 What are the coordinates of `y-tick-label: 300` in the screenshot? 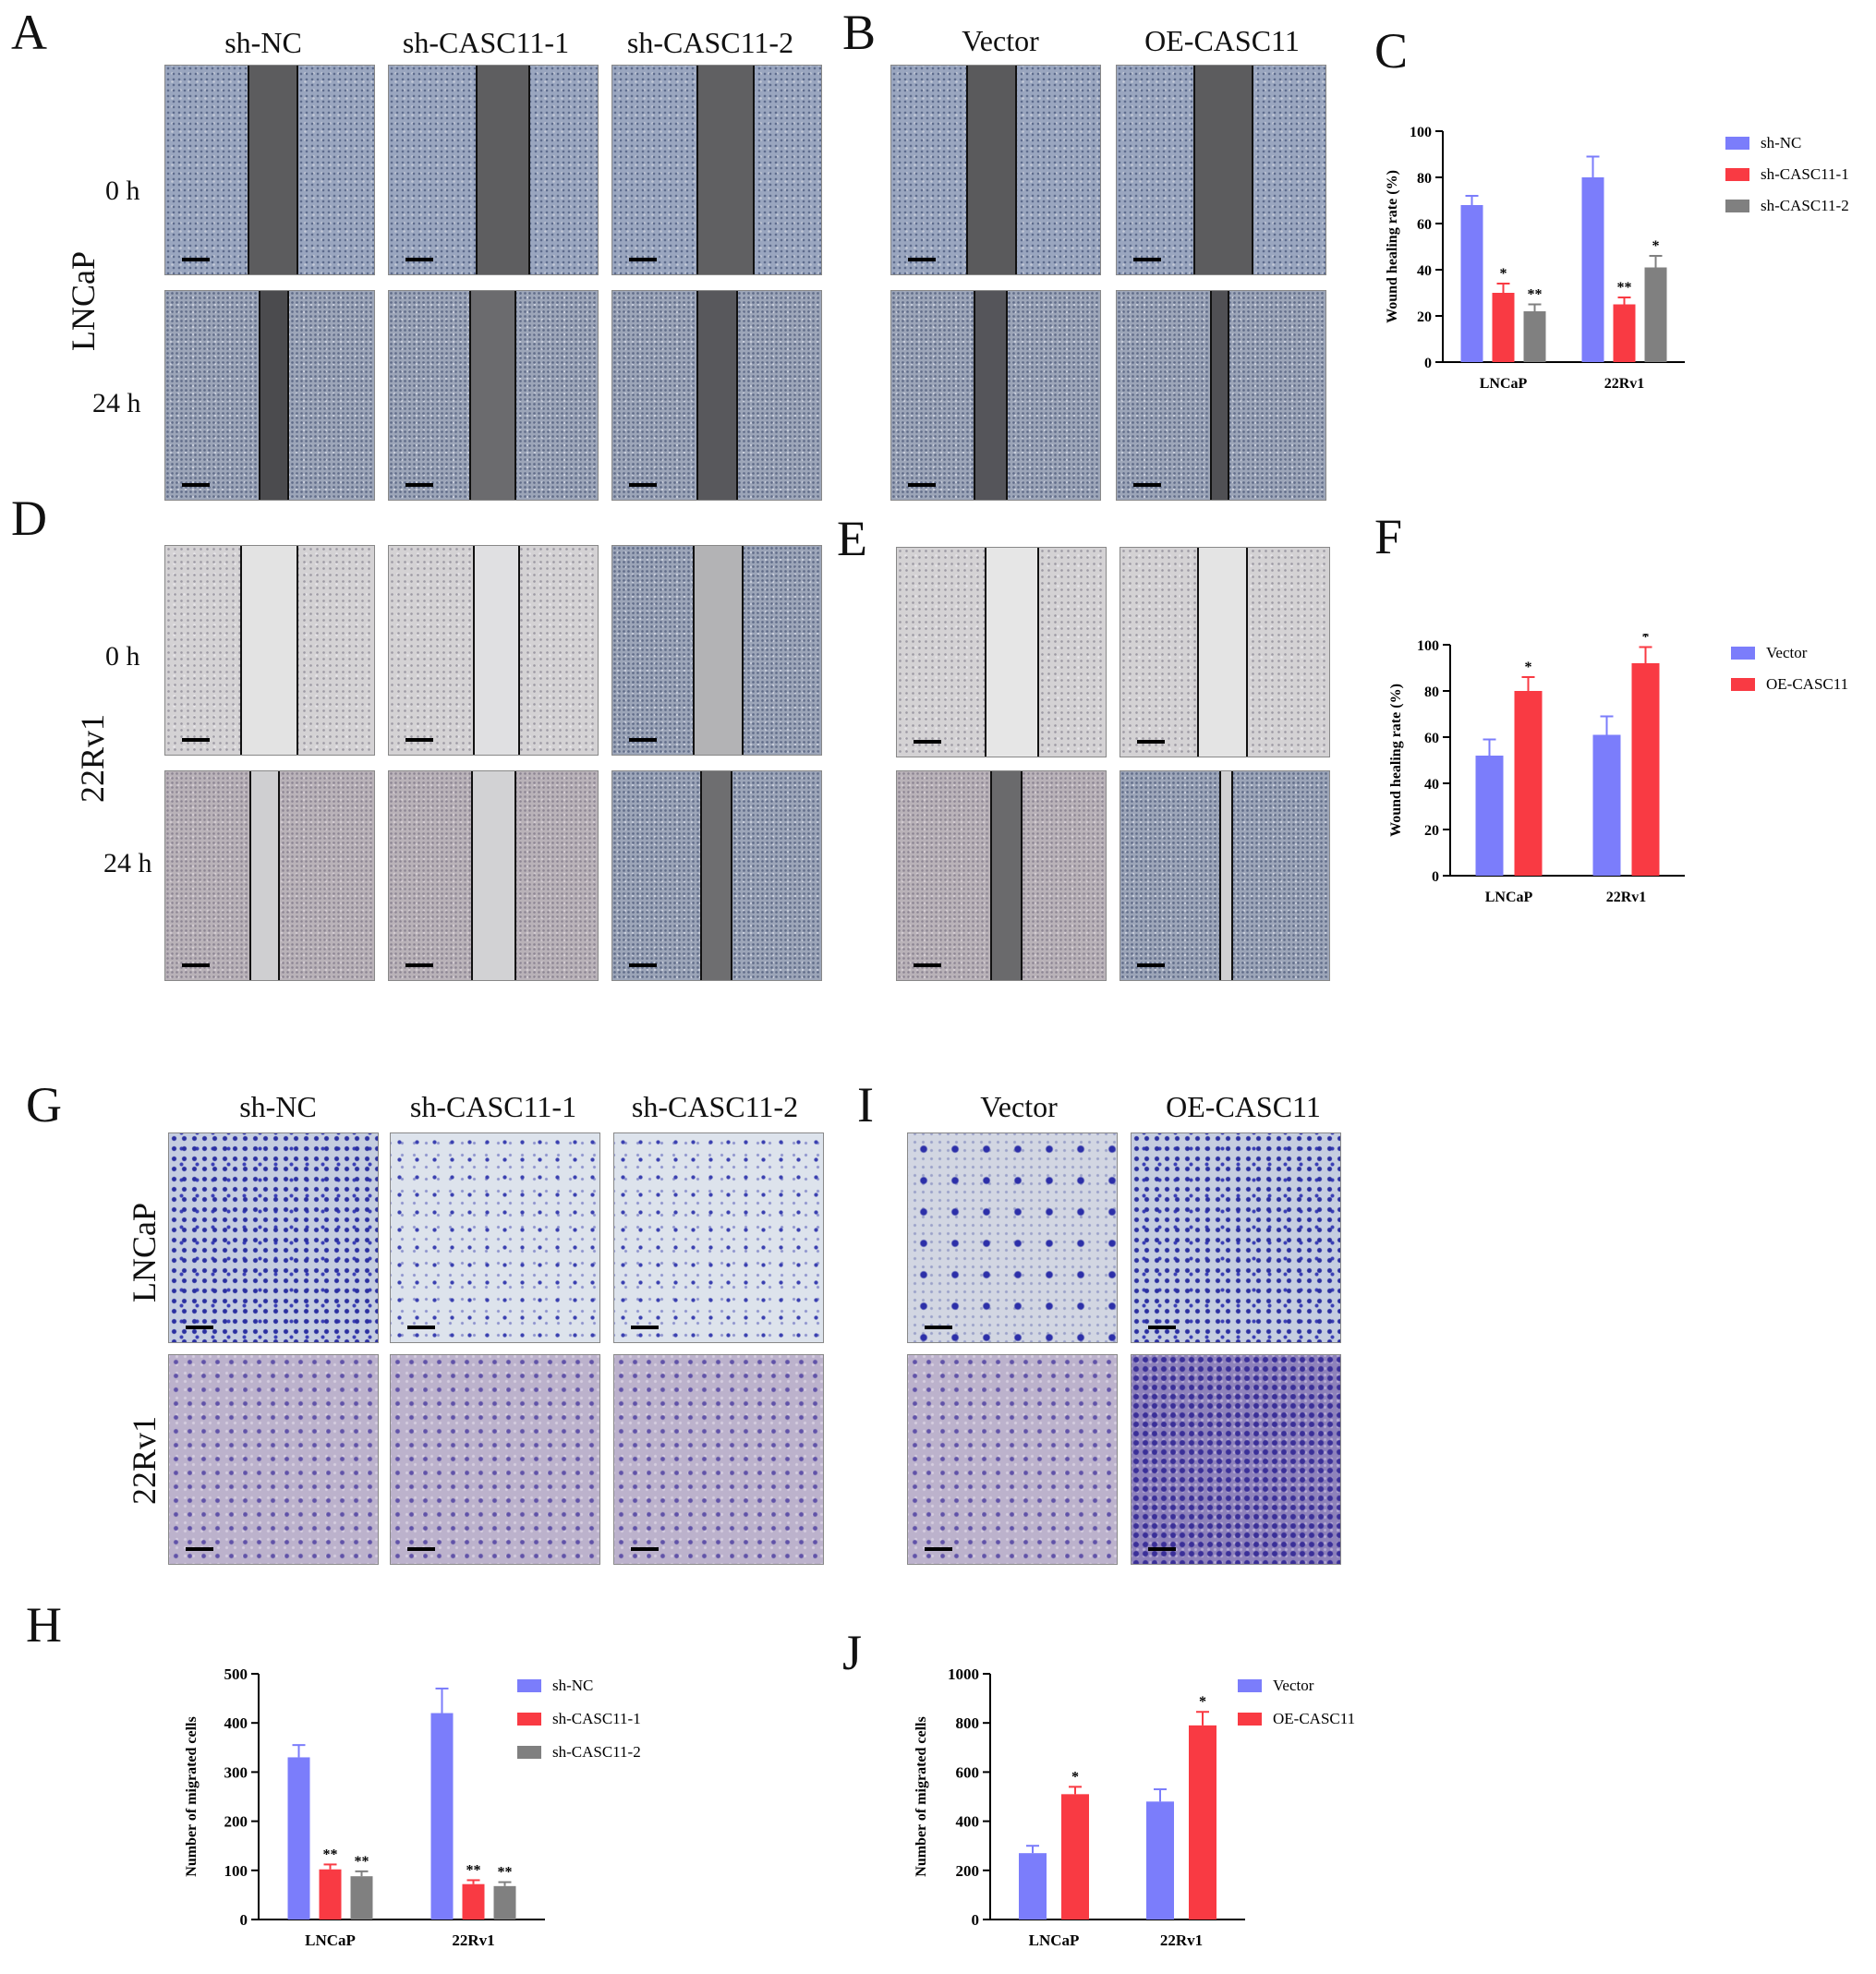 It's located at (236, 1772).